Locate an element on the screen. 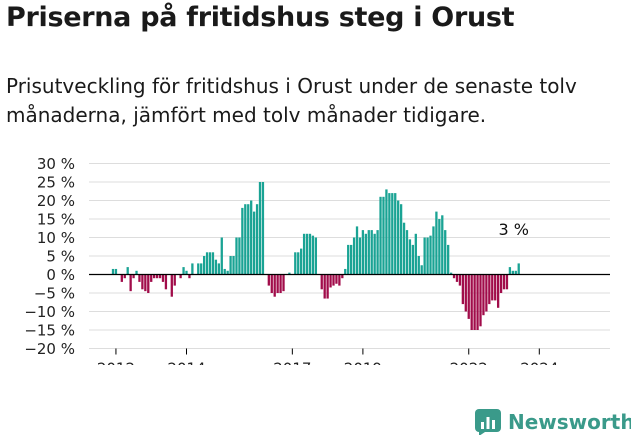 This screenshot has height=439, width=631. x-axis-ticks: 2012 2014 2017 2019 2022 2024 is located at coordinates (327, 357).